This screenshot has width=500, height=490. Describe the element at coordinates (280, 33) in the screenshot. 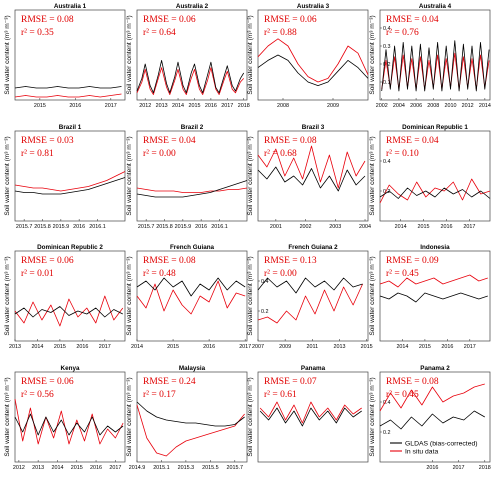

I see `r2-label: r² = 0.88` at that location.